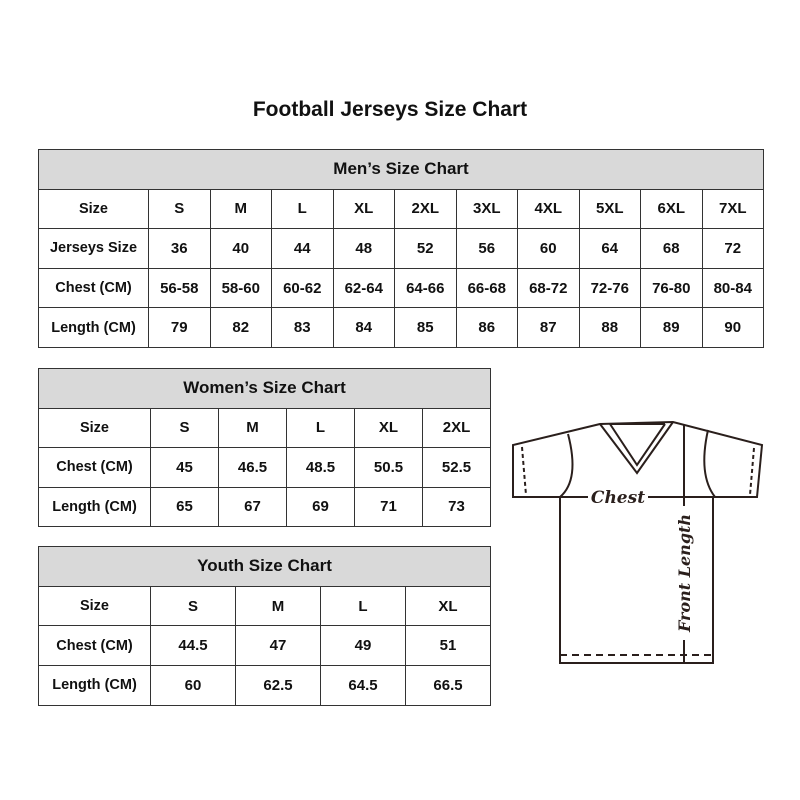 The width and height of the screenshot is (800, 800). I want to click on table-cell: 51, so click(448, 646).